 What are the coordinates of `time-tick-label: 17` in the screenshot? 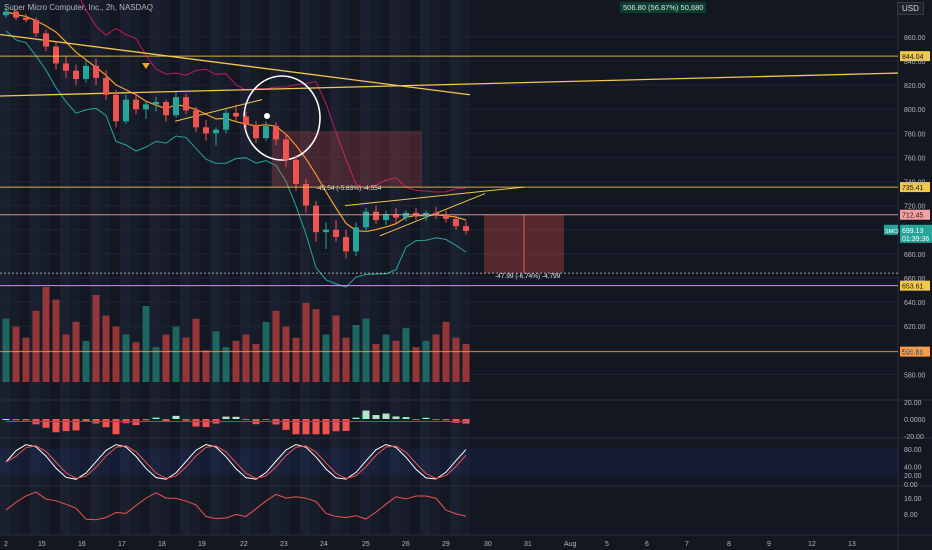 It's located at (122, 544).